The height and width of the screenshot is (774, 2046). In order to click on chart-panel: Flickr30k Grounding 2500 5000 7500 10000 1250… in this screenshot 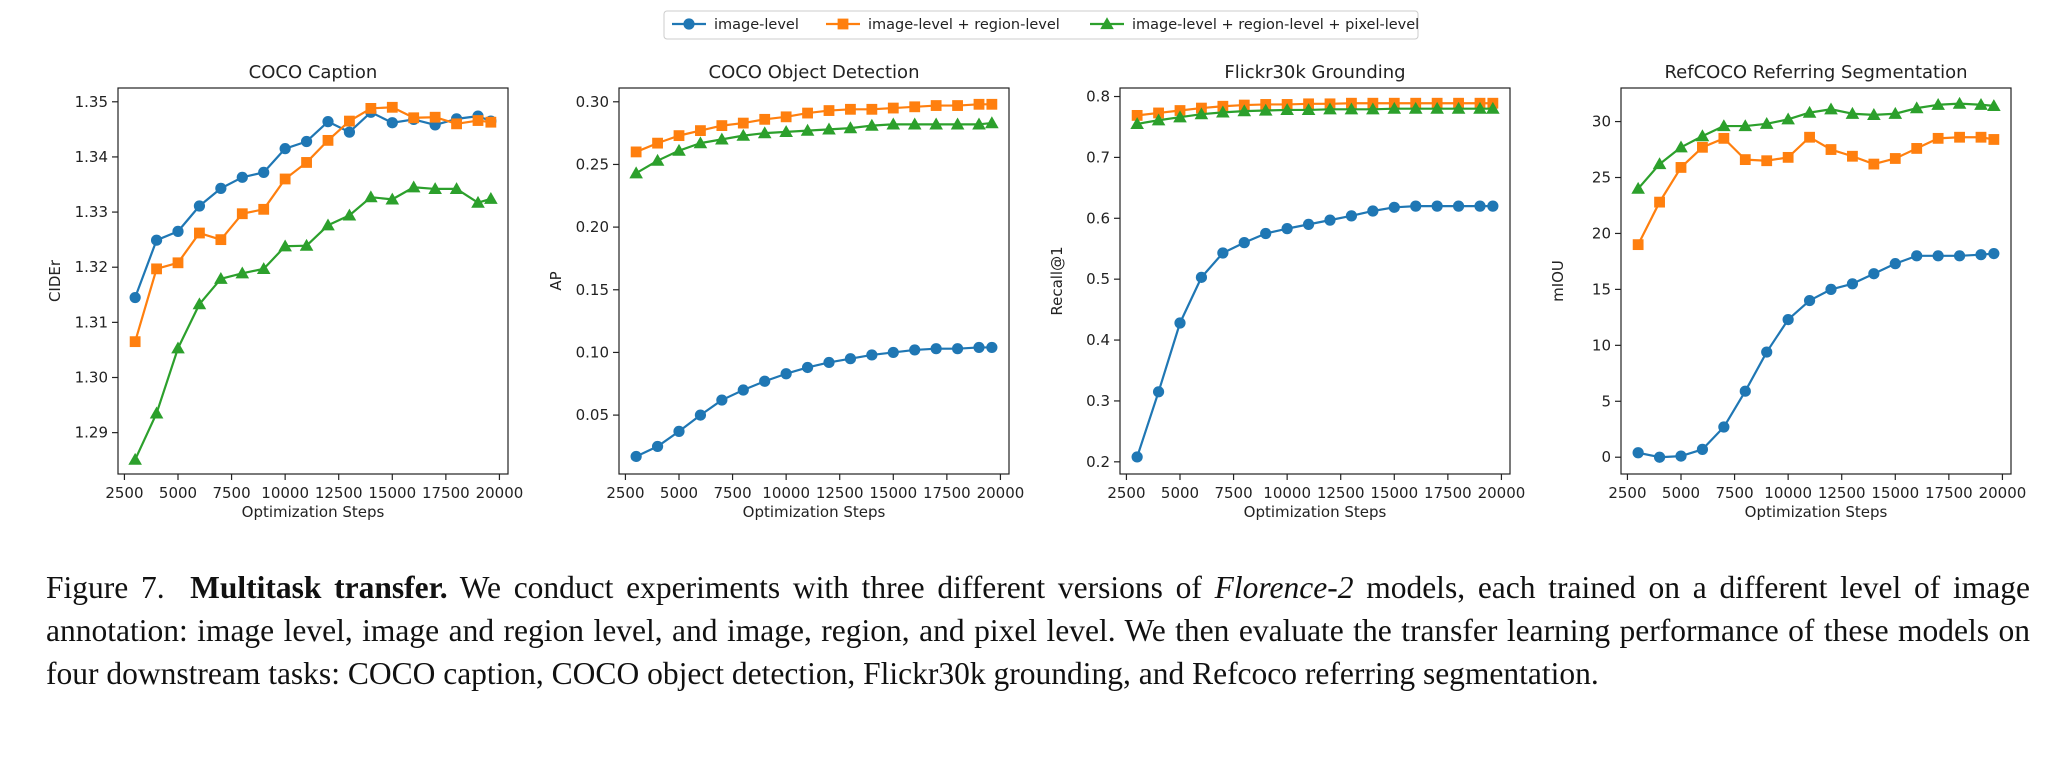, I will do `click(1286, 291)`.